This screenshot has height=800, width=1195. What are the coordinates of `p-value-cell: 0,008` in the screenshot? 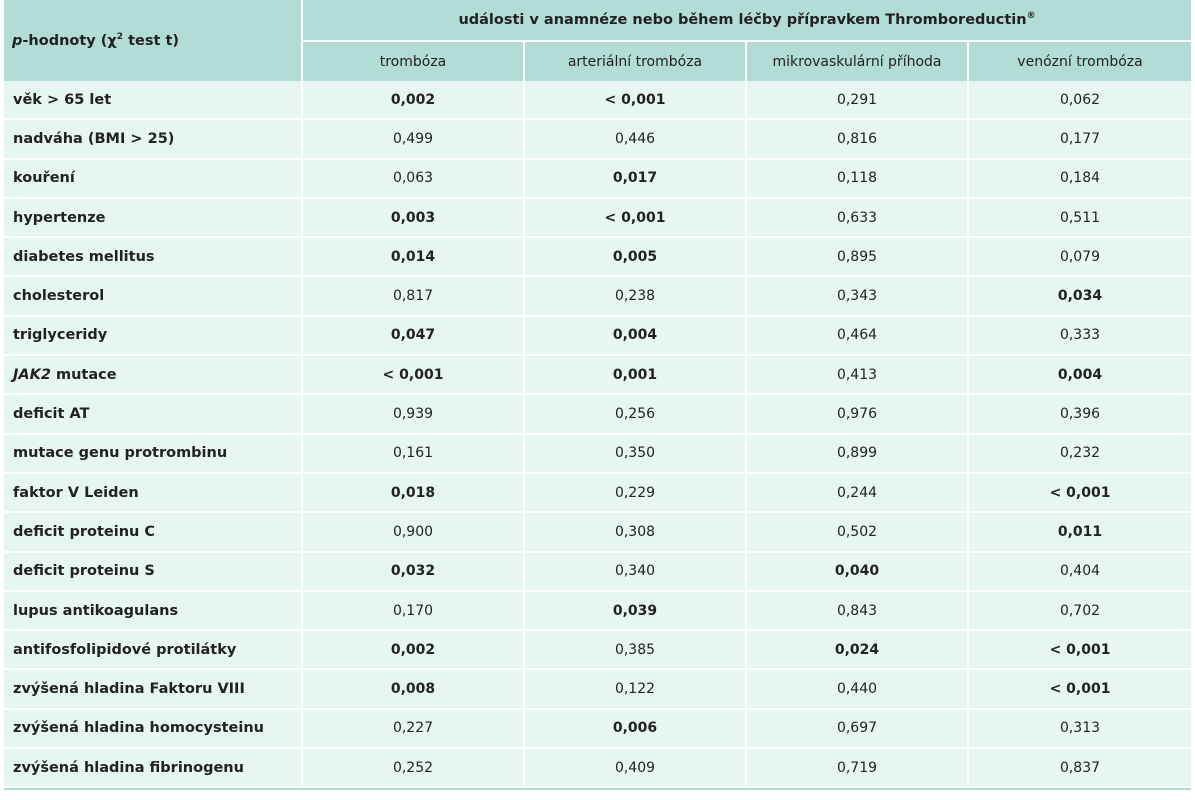 It's located at (413, 689).